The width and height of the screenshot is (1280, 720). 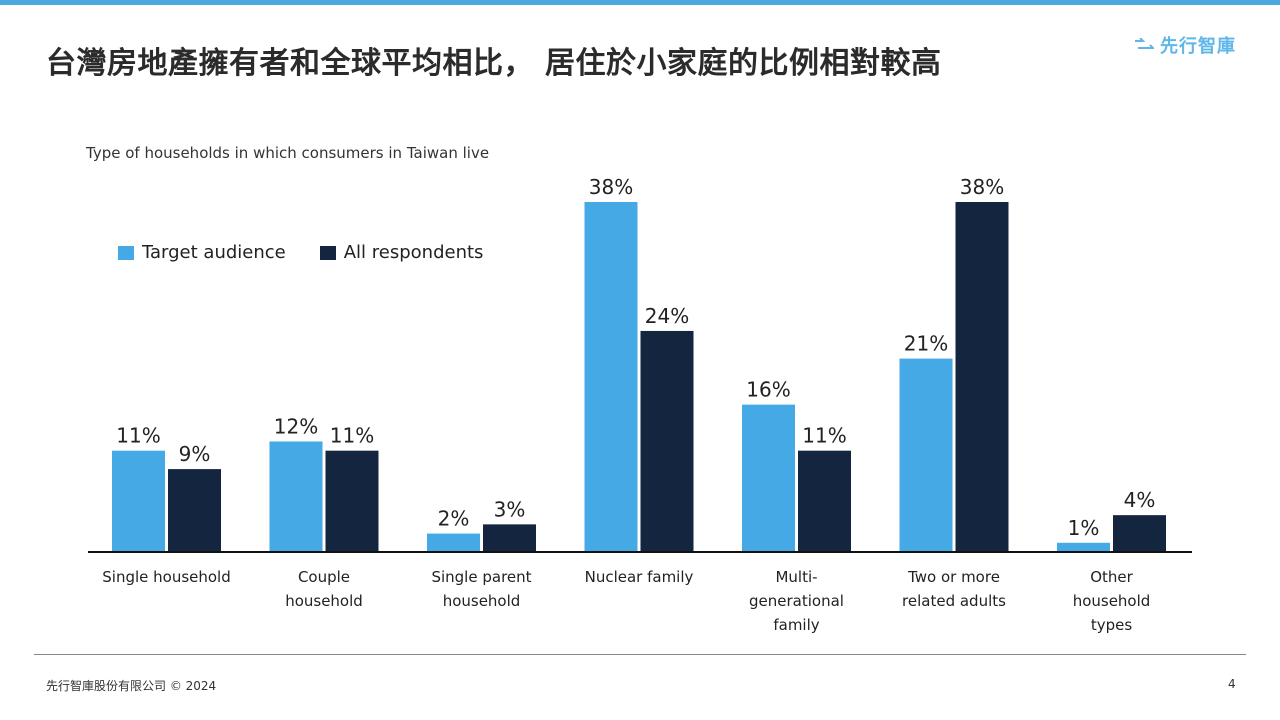 What do you see at coordinates (510, 509) in the screenshot?
I see `data-label-all-respondents: 3%` at bounding box center [510, 509].